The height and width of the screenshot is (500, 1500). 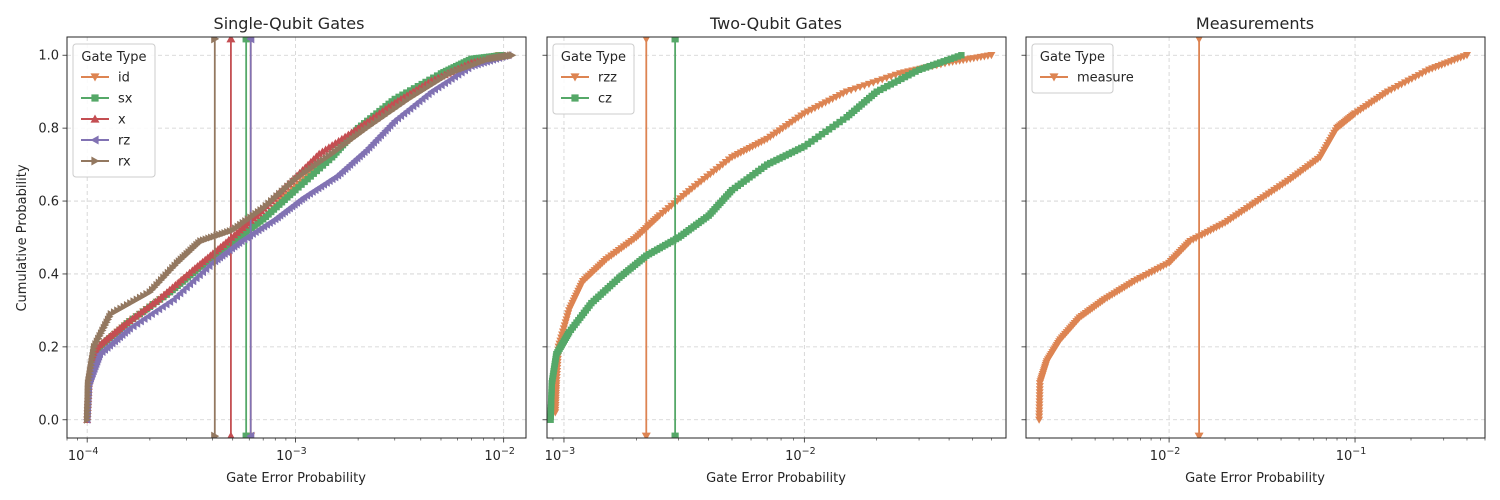 I want to click on legend-label: rzz, so click(x=607, y=78).